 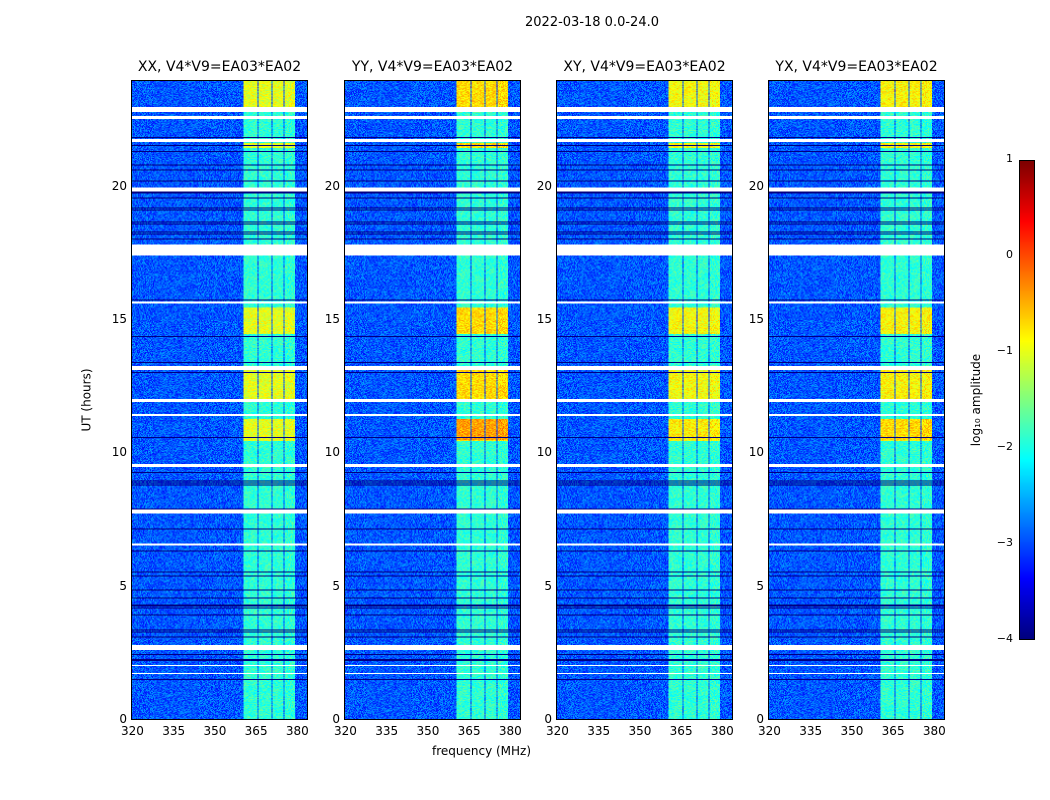 What do you see at coordinates (1009, 254) in the screenshot?
I see `colorbar-tick-label: 0` at bounding box center [1009, 254].